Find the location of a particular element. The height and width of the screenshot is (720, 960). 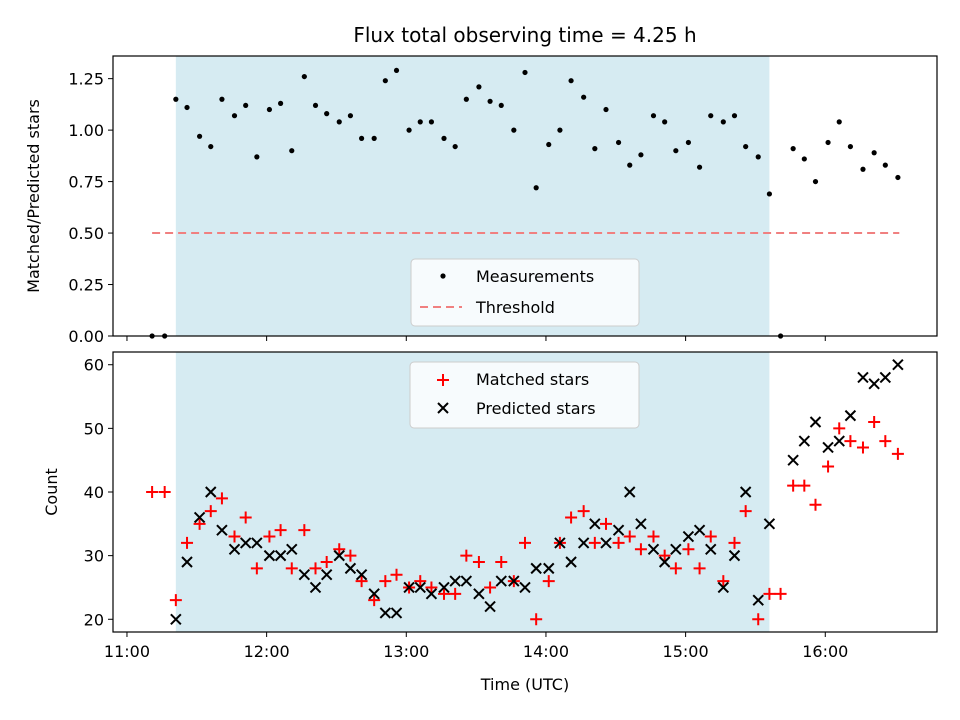

ratio-y-tick-label: 0.75 is located at coordinates (86, 182).